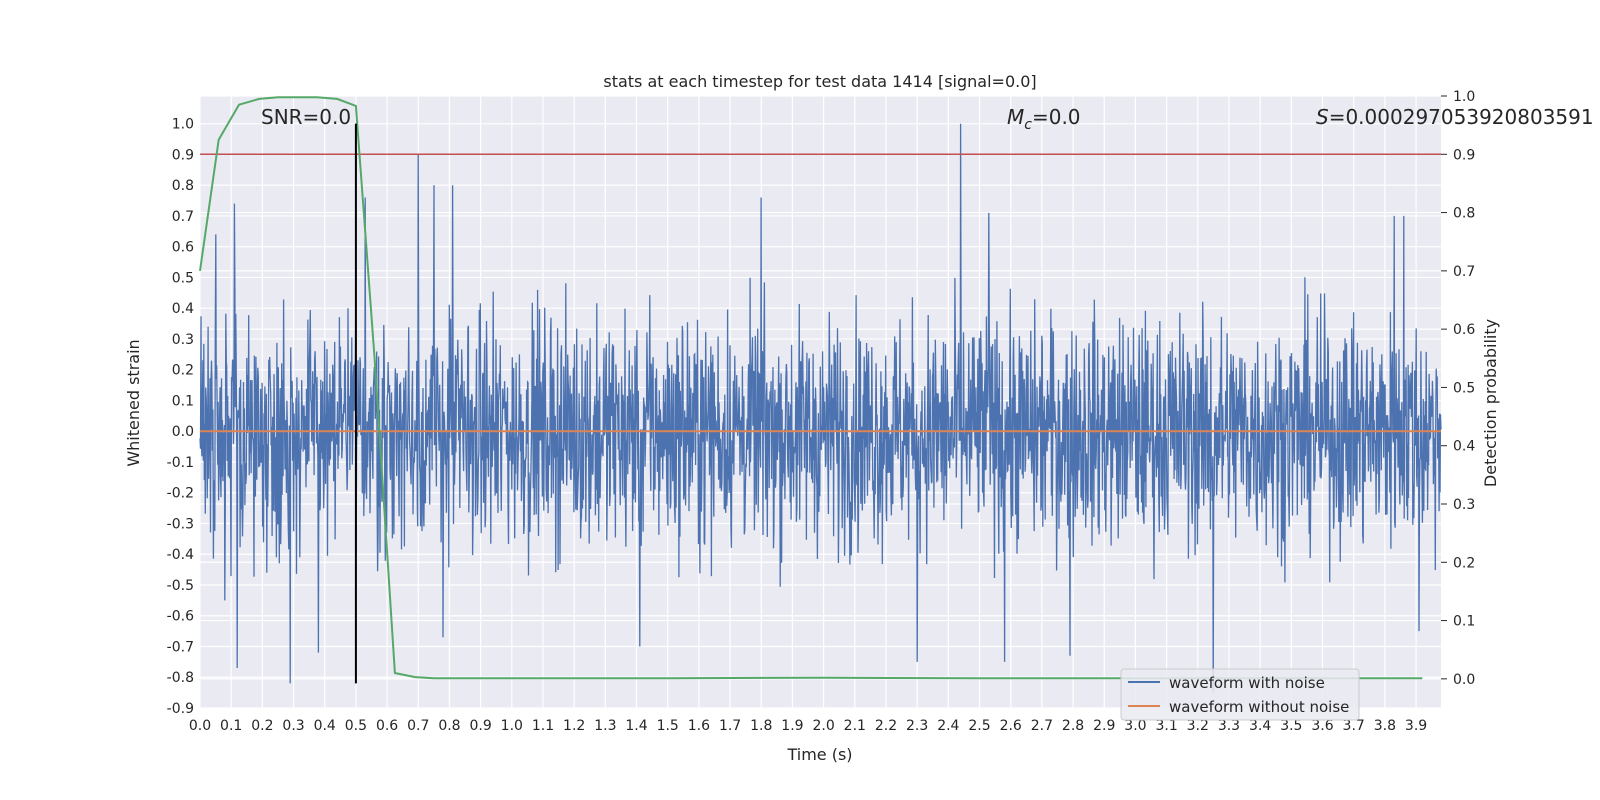 The image size is (1600, 800). I want to click on x-tick-label: 2.5, so click(979, 726).